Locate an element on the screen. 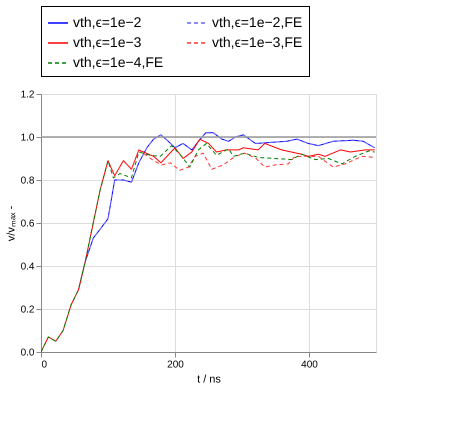 This screenshot has width=464, height=442. legend-label: vth,ϵ=1e−2 is located at coordinates (107, 22).